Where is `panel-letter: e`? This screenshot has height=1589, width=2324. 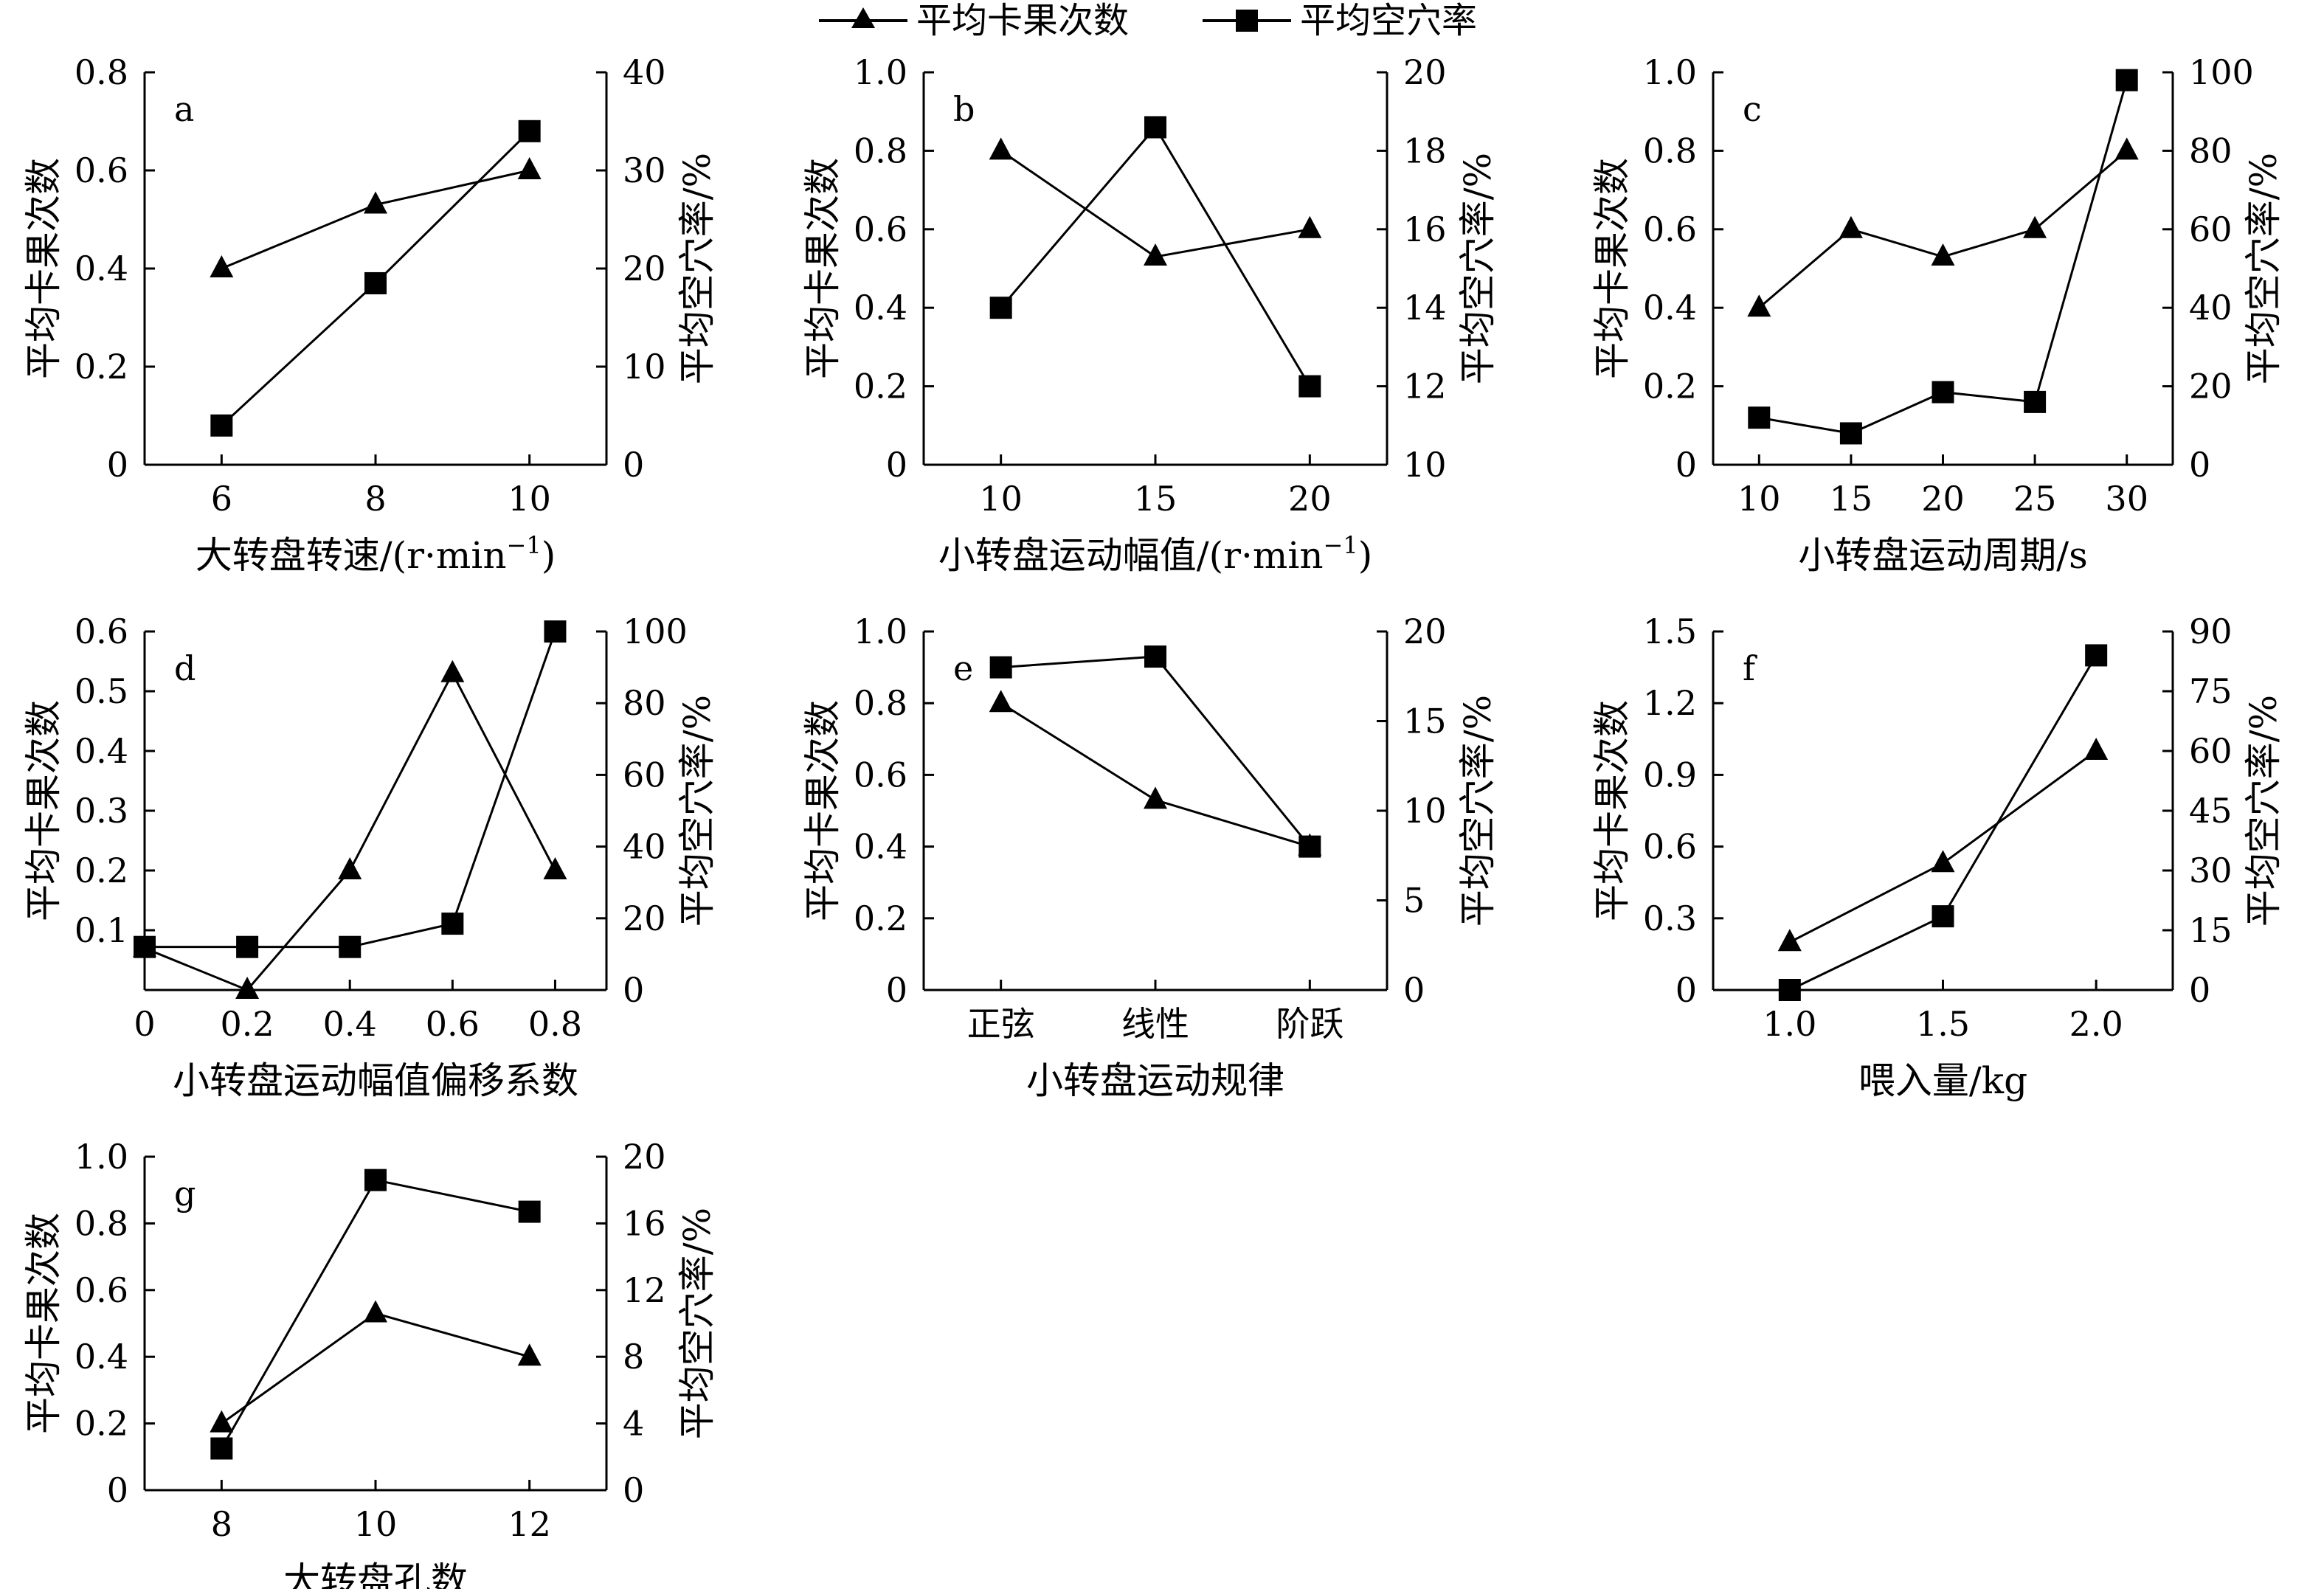 panel-letter: e is located at coordinates (963, 668).